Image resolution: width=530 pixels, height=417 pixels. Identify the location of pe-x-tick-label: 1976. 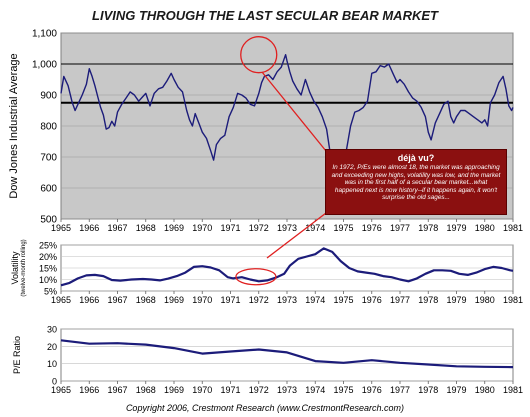
(372, 390).